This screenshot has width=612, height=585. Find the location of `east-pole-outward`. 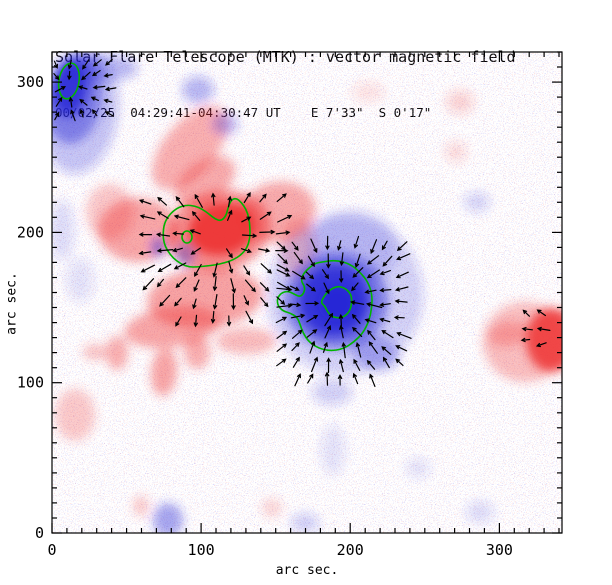

east-pole-outward is located at coordinates (535, 328).